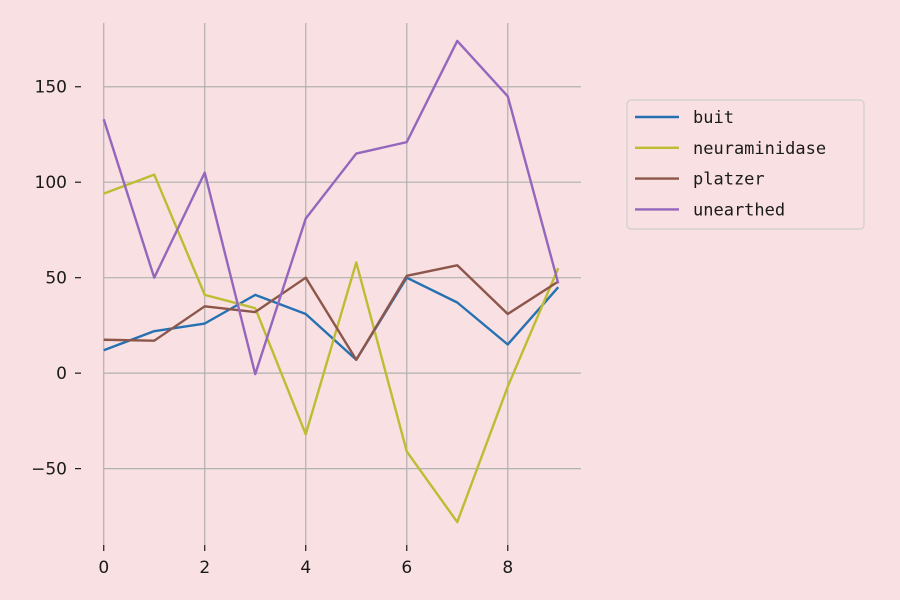 The height and width of the screenshot is (600, 900). Describe the element at coordinates (331, 318) in the screenshot. I see `series-line-buit` at that location.